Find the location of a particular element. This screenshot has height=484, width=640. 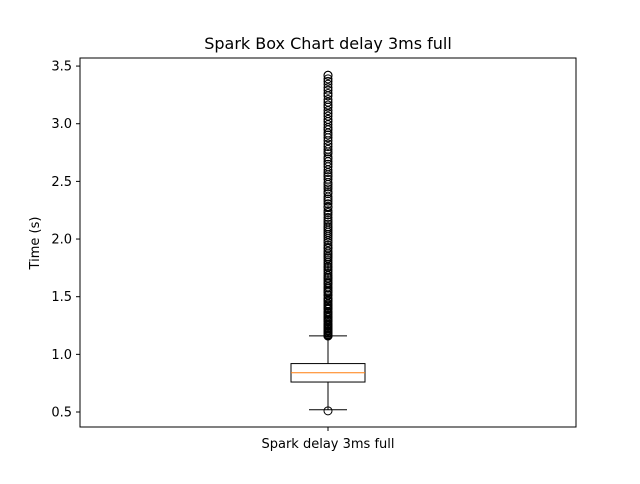

y-tick-label: 1.0 is located at coordinates (61, 355).